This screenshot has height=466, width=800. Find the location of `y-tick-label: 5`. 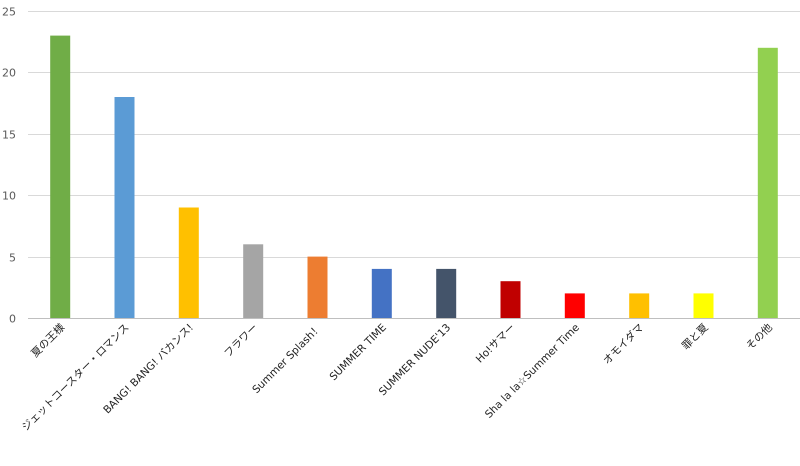

y-tick-label: 5 is located at coordinates (12, 258).